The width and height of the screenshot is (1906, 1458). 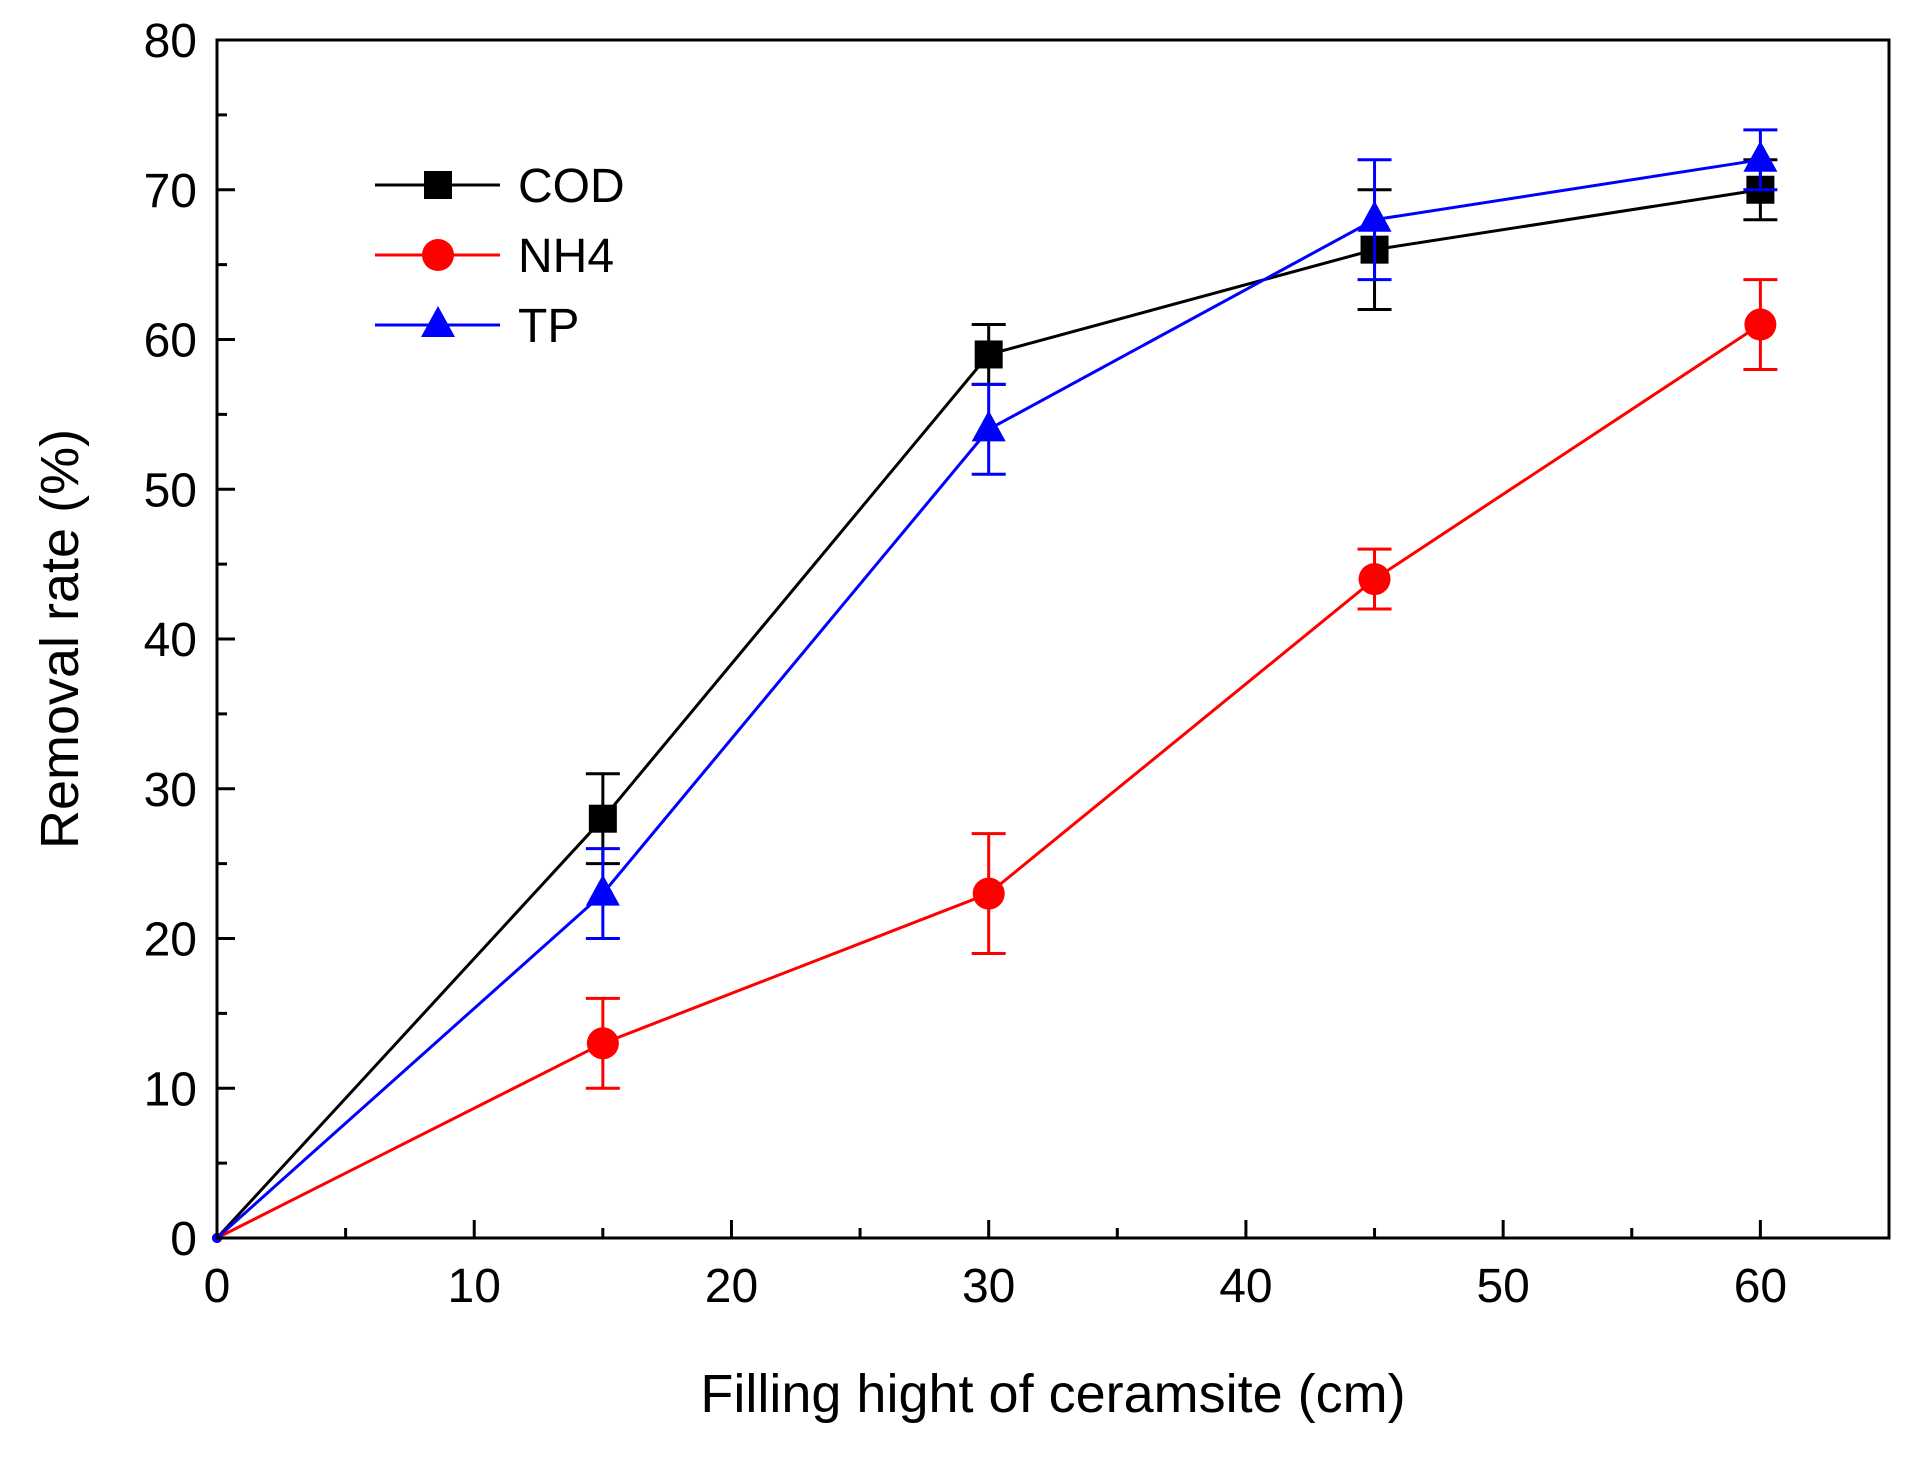 What do you see at coordinates (170, 940) in the screenshot?
I see `y-tick-label: 20` at bounding box center [170, 940].